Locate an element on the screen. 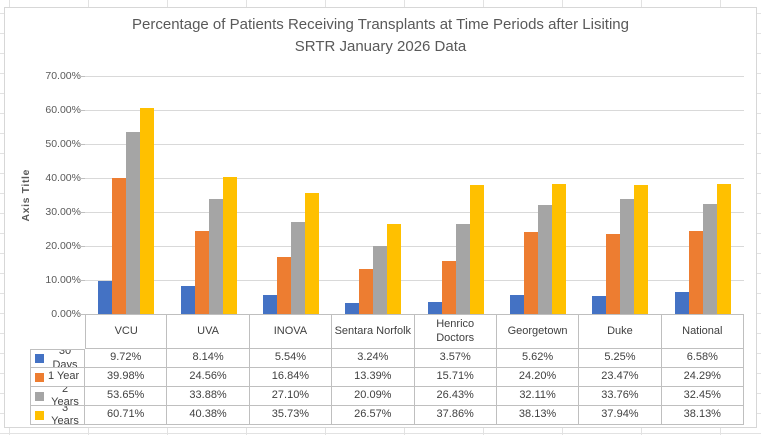  bar-3-years-vcu is located at coordinates (147, 210).